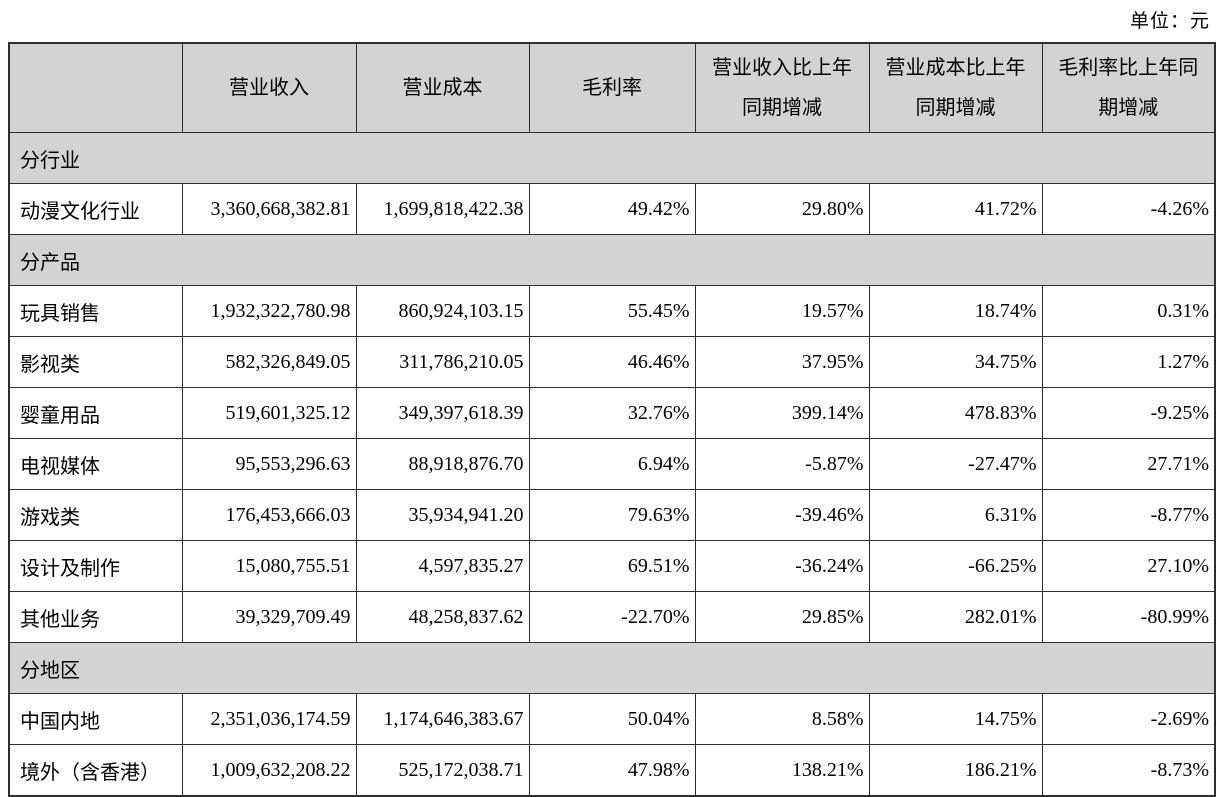 This screenshot has height=797, width=1218. I want to click on value-cell: 49.42%, so click(612, 209).